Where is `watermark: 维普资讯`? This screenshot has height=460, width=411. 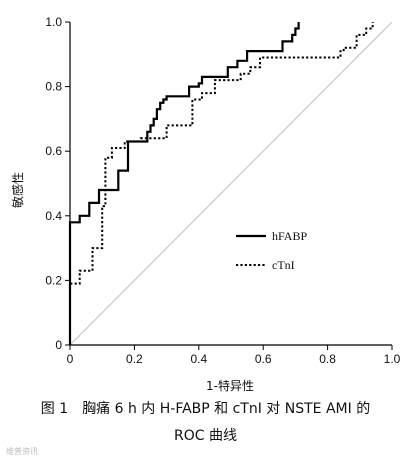 watermark: 维普资讯 is located at coordinates (22, 451).